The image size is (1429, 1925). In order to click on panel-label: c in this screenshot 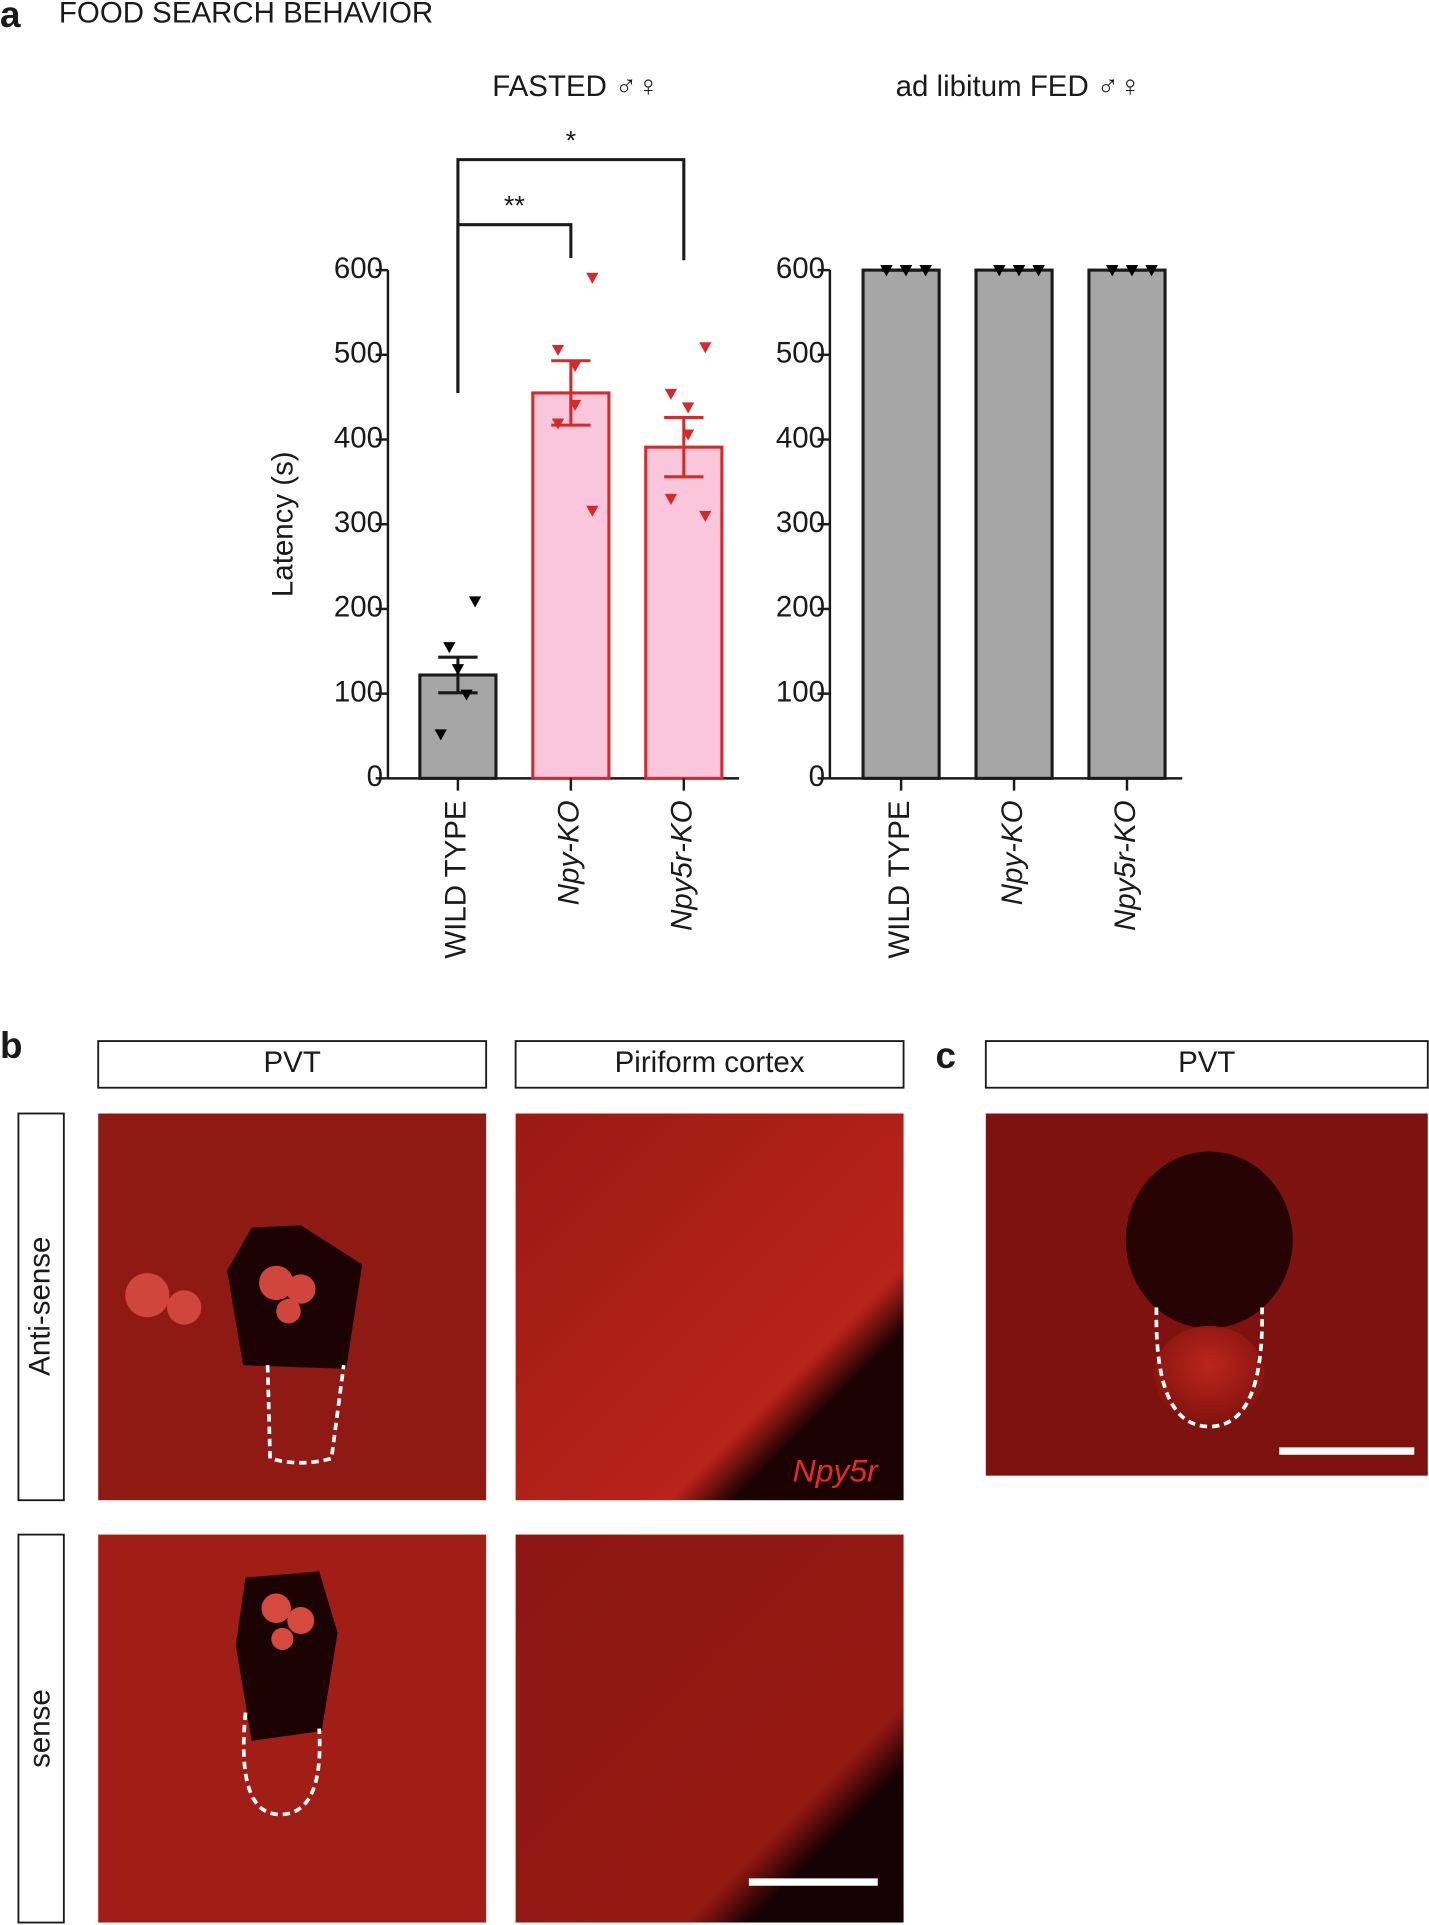, I will do `click(945, 1055)`.